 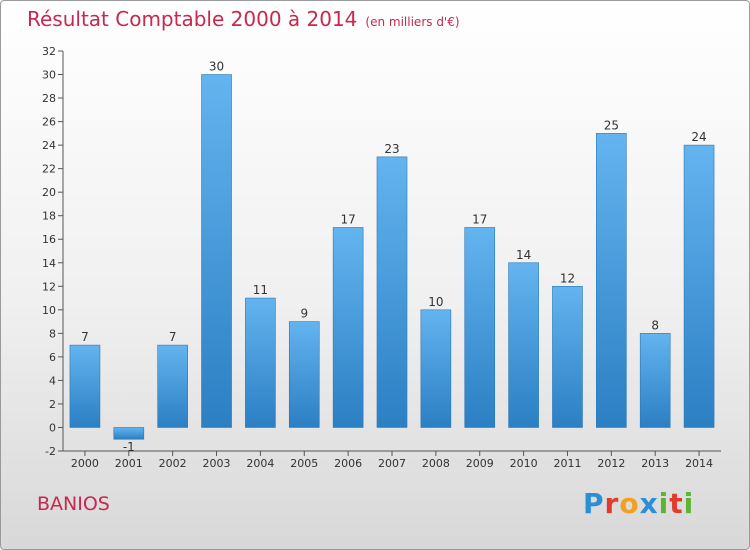 I want to click on y-tick-label: 8, so click(x=52, y=333).